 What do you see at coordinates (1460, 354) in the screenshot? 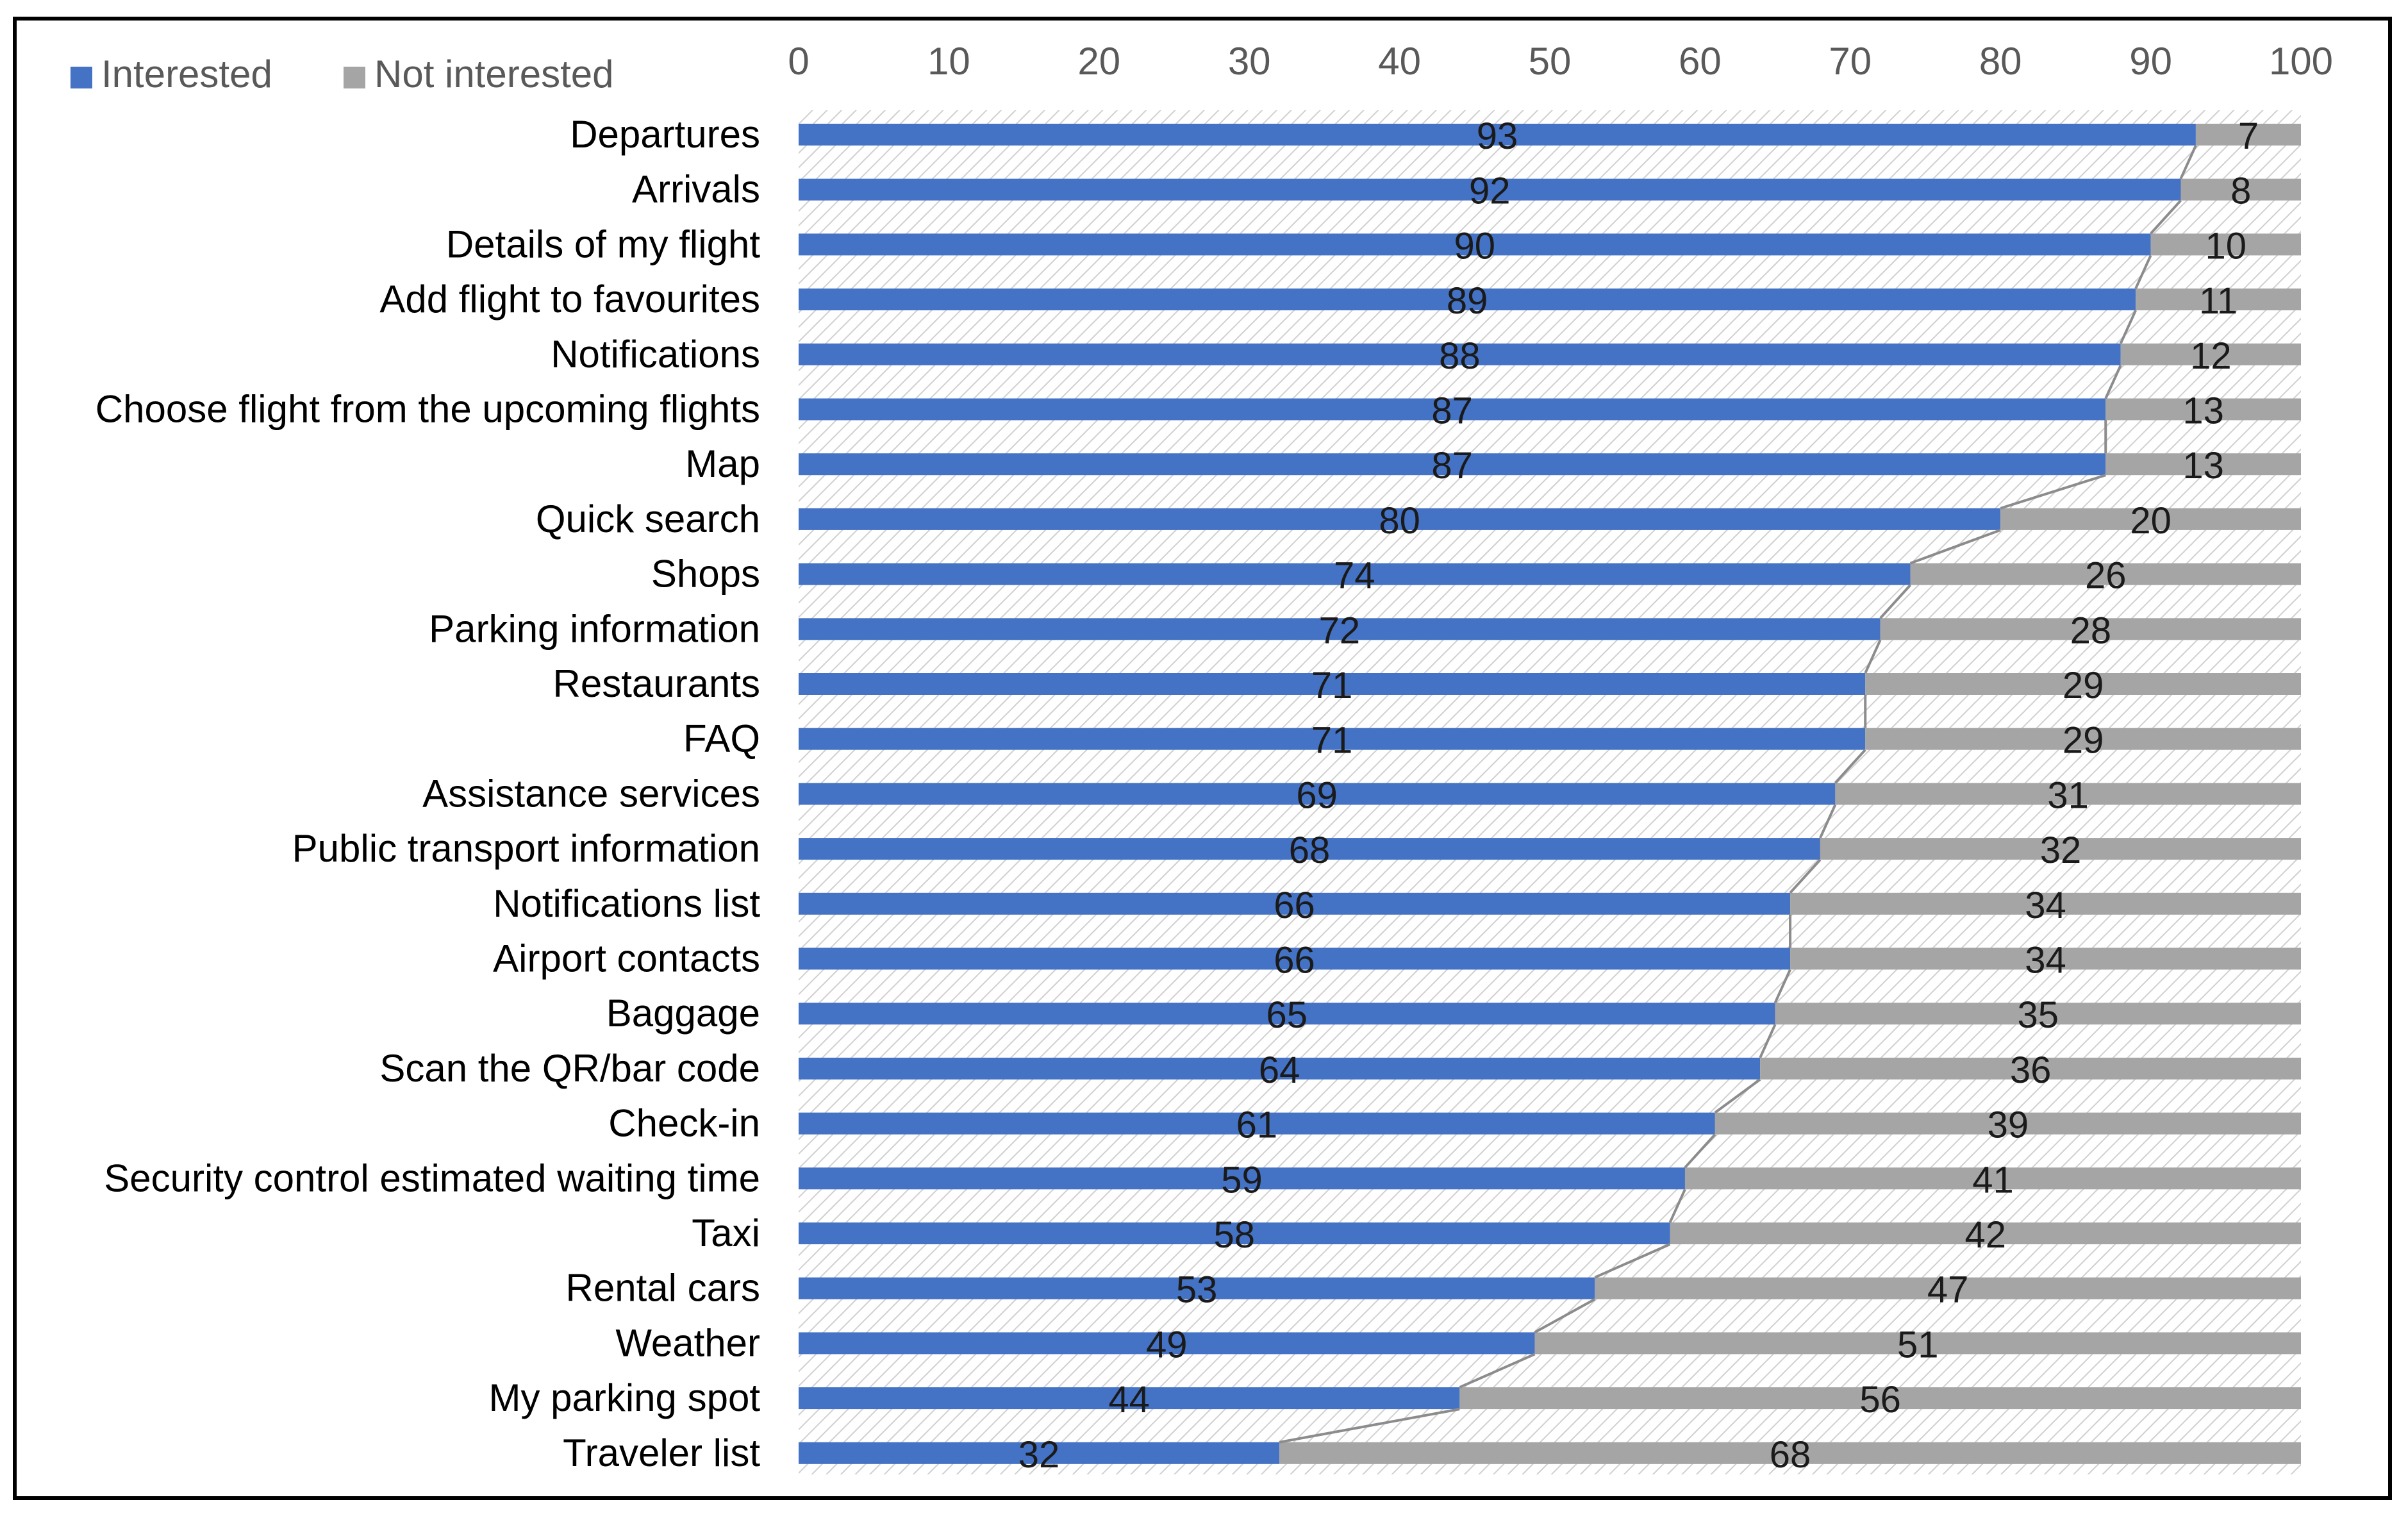
I see `bar-interested-notifications` at bounding box center [1460, 354].